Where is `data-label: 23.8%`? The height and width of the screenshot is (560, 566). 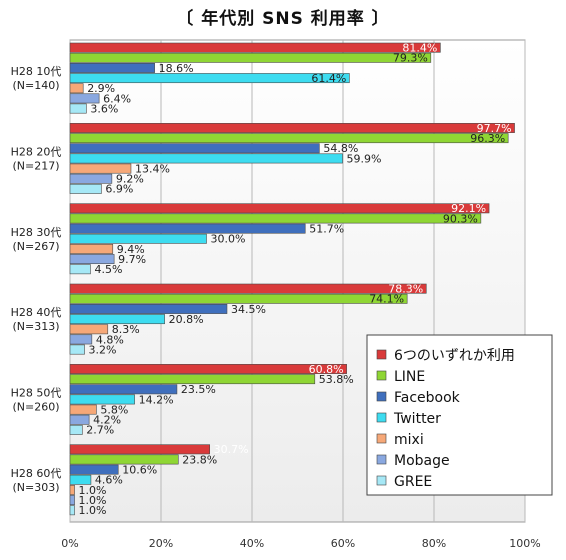
data-label: 23.8% is located at coordinates (199, 459).